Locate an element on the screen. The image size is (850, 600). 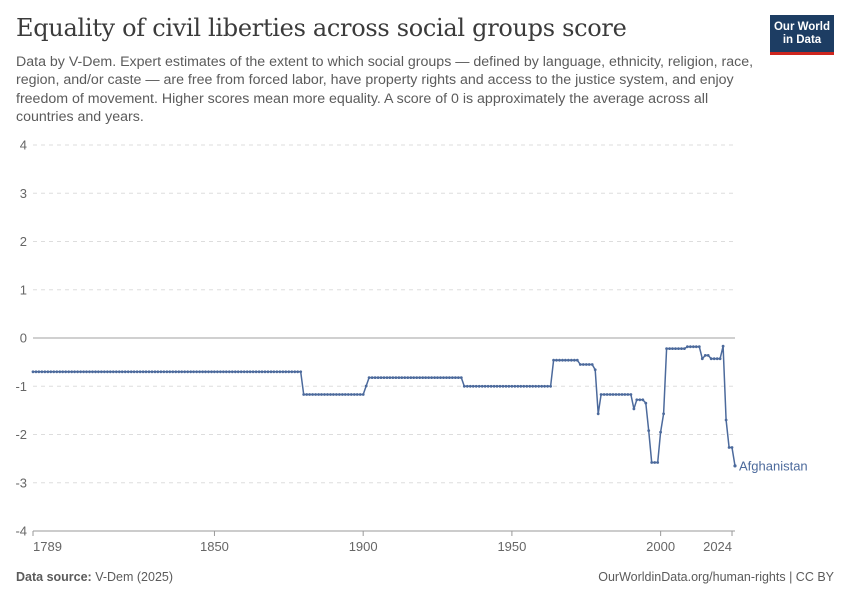
x-tick-label: 1950 is located at coordinates (511, 546).